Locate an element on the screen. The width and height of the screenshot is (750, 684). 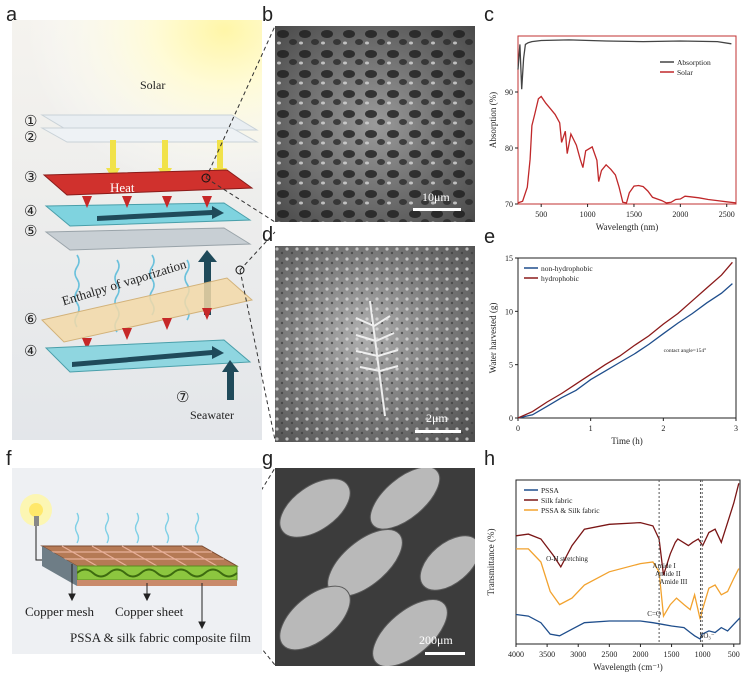
heat-label: Heat is located at coordinates (122, 187).